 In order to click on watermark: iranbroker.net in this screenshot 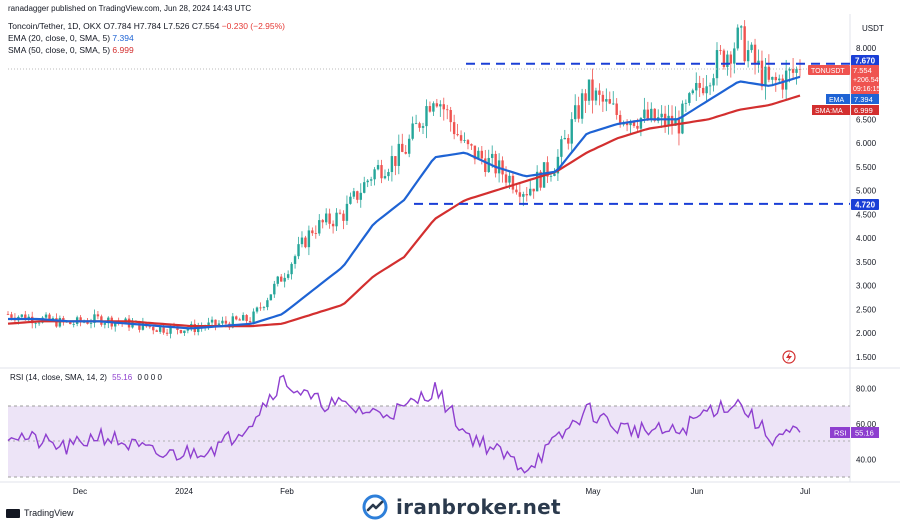, I will do `click(461, 507)`.